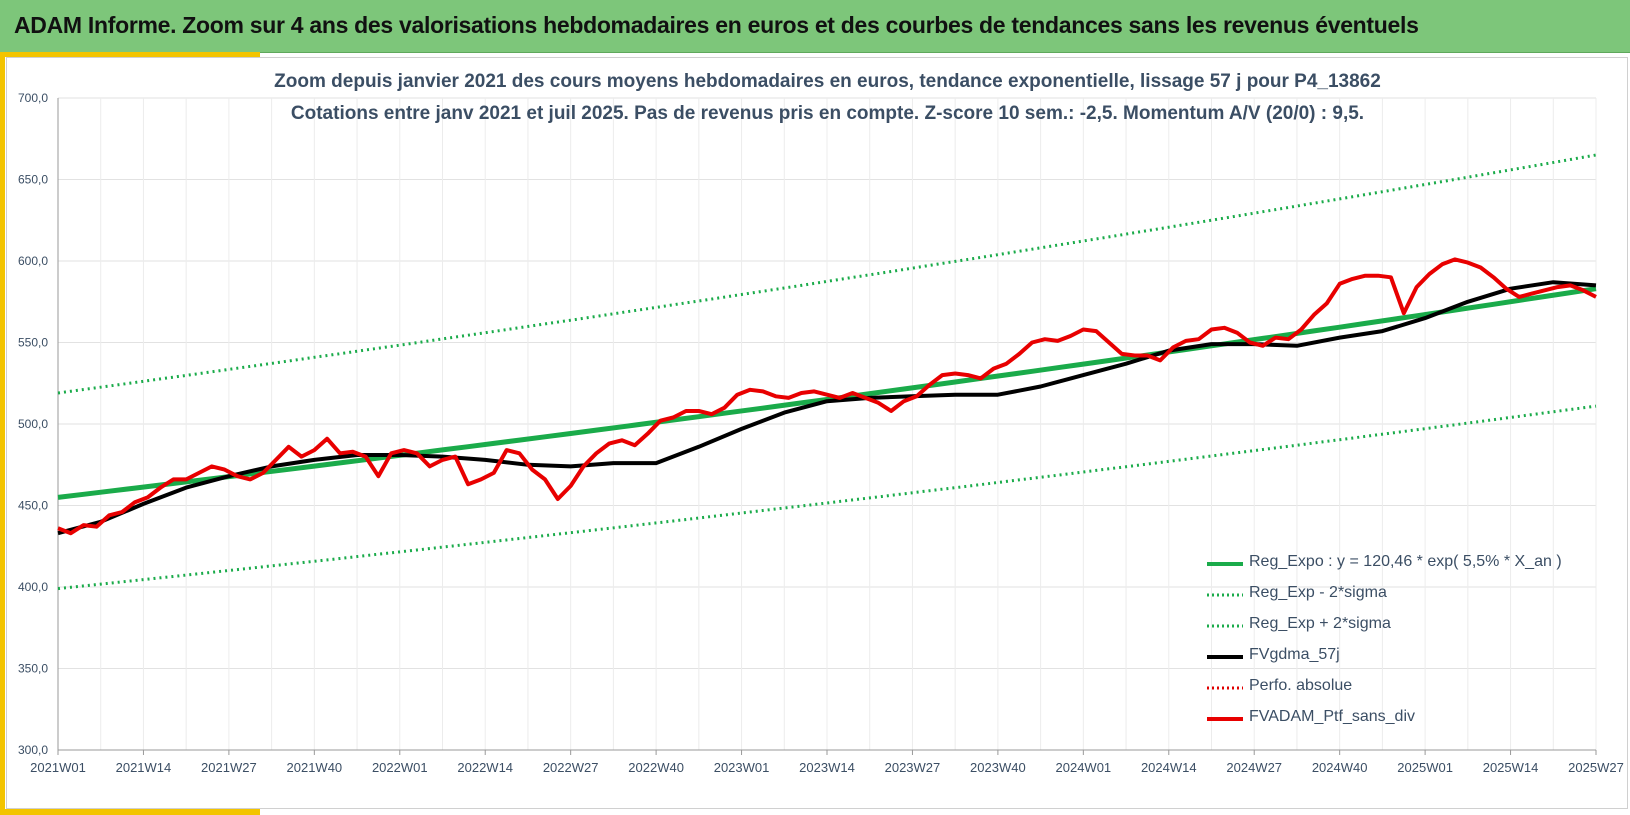  What do you see at coordinates (742, 767) in the screenshot?
I see `x-tick-label: 2023W01` at bounding box center [742, 767].